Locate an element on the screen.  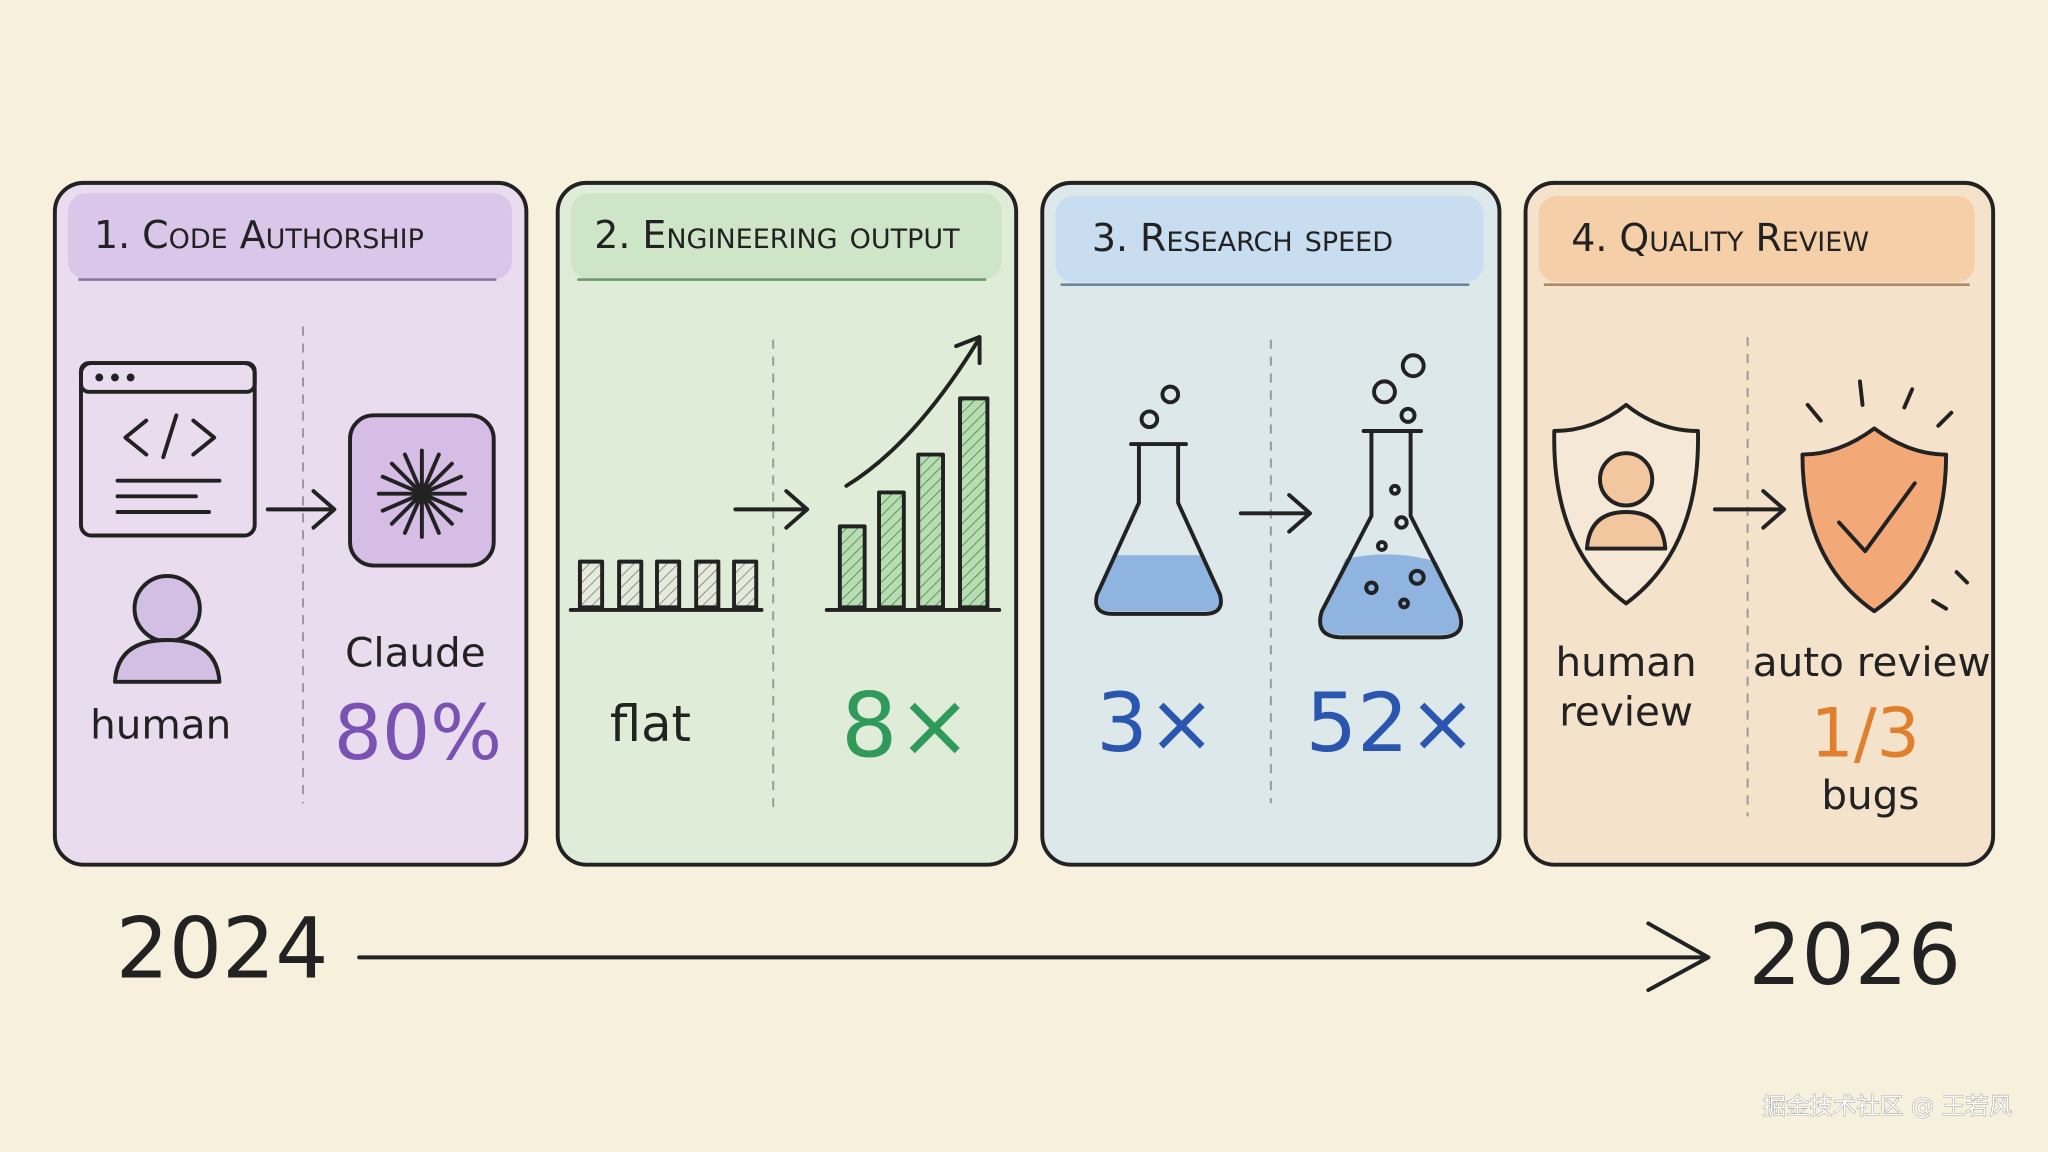
panel-code-authorship: 1. Code Authorship human Claude 80% is located at coordinates (290, 523).